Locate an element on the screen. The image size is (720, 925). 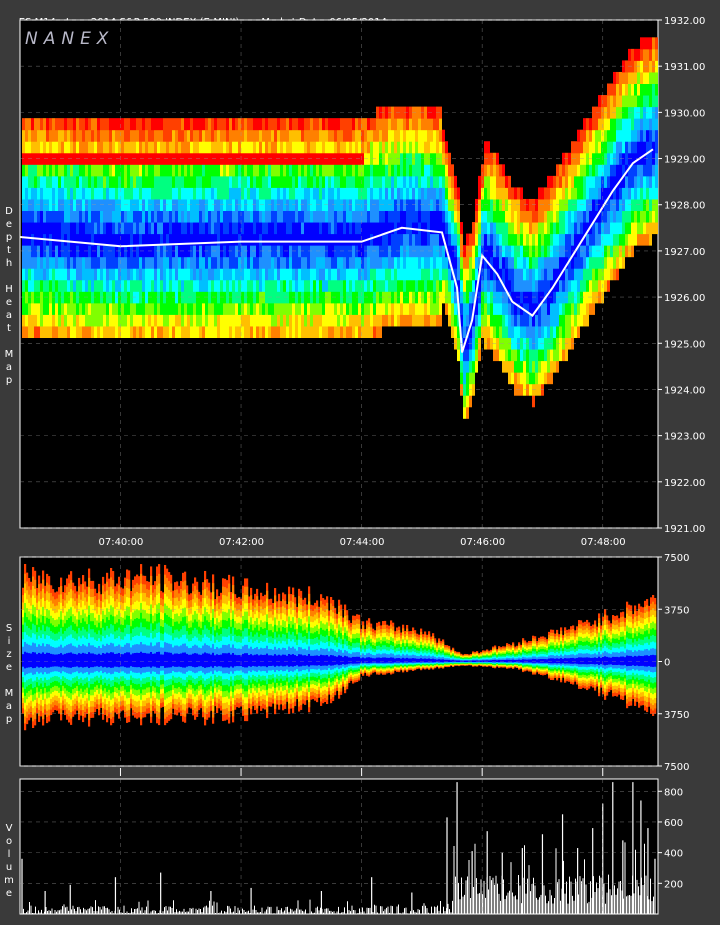
nanex-logo: NANEX is located at coordinates (69, 39).